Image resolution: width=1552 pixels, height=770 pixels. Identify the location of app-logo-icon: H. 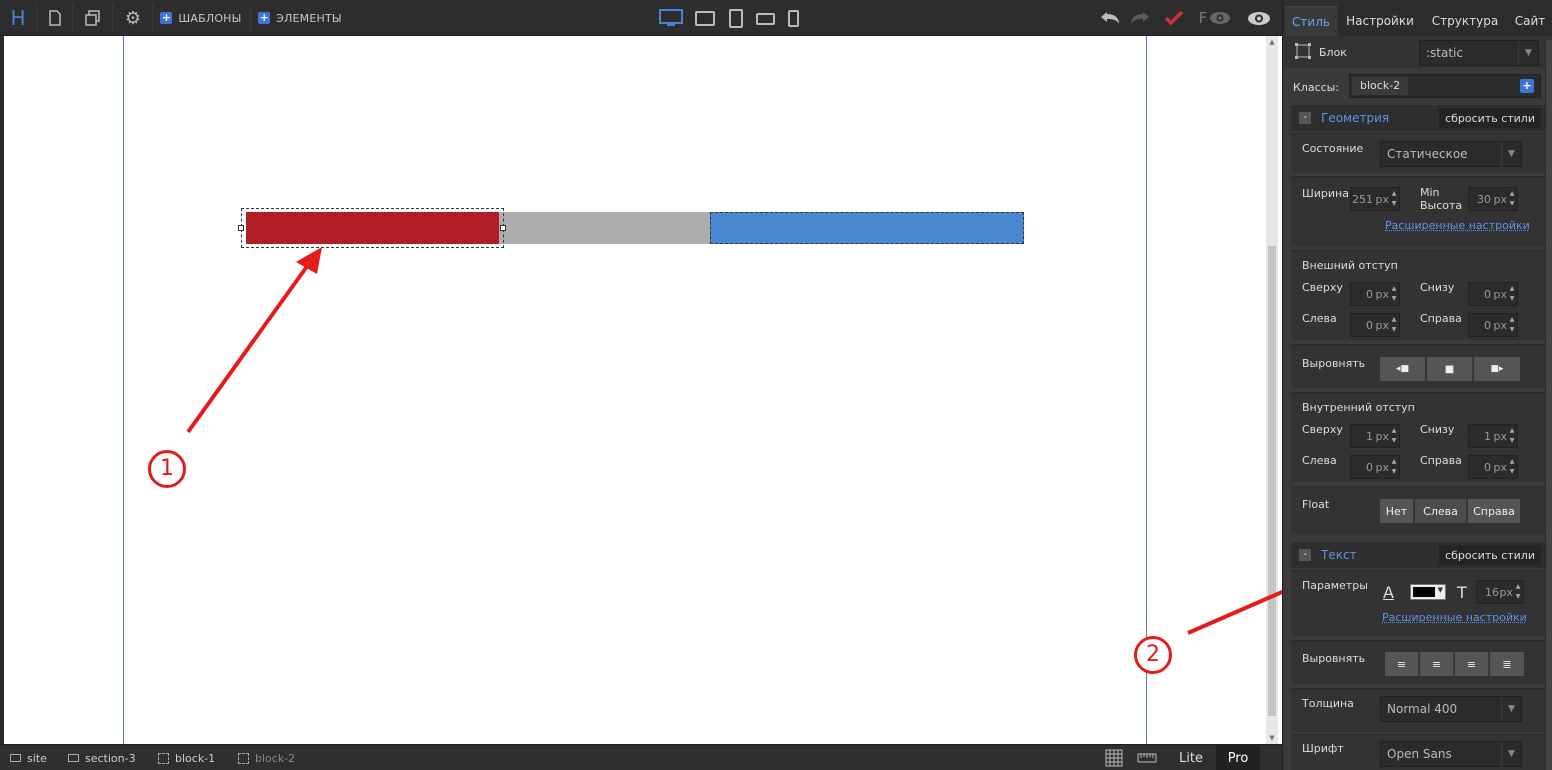
(18, 18).